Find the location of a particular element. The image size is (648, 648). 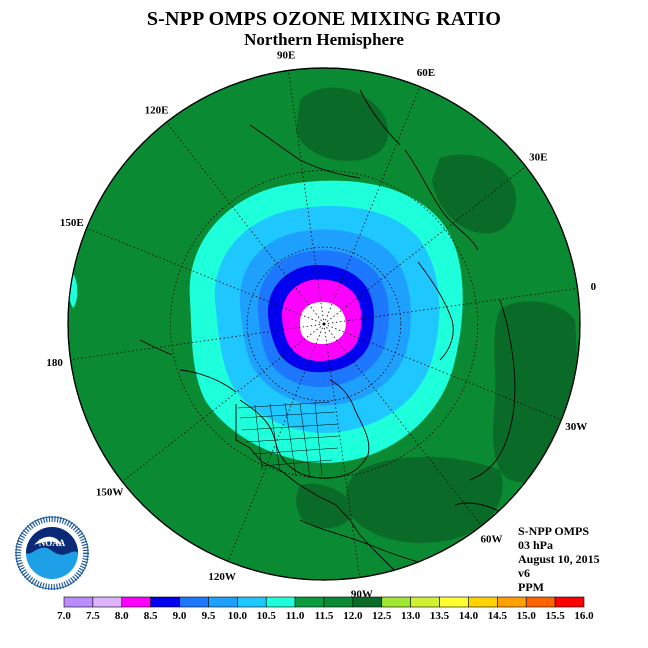

colorbar-label: 15.5 is located at coordinates (555, 616).